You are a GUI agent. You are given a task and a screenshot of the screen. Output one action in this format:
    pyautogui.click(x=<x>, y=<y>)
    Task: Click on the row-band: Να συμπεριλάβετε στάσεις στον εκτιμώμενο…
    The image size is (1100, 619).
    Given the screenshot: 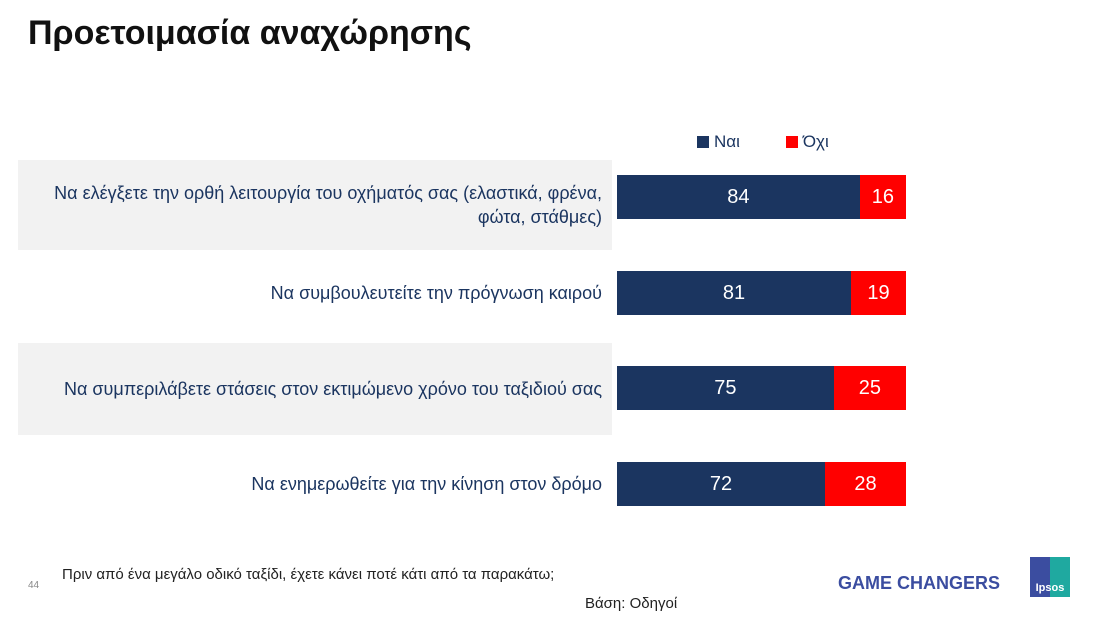 What is the action you would take?
    pyautogui.click(x=315, y=389)
    